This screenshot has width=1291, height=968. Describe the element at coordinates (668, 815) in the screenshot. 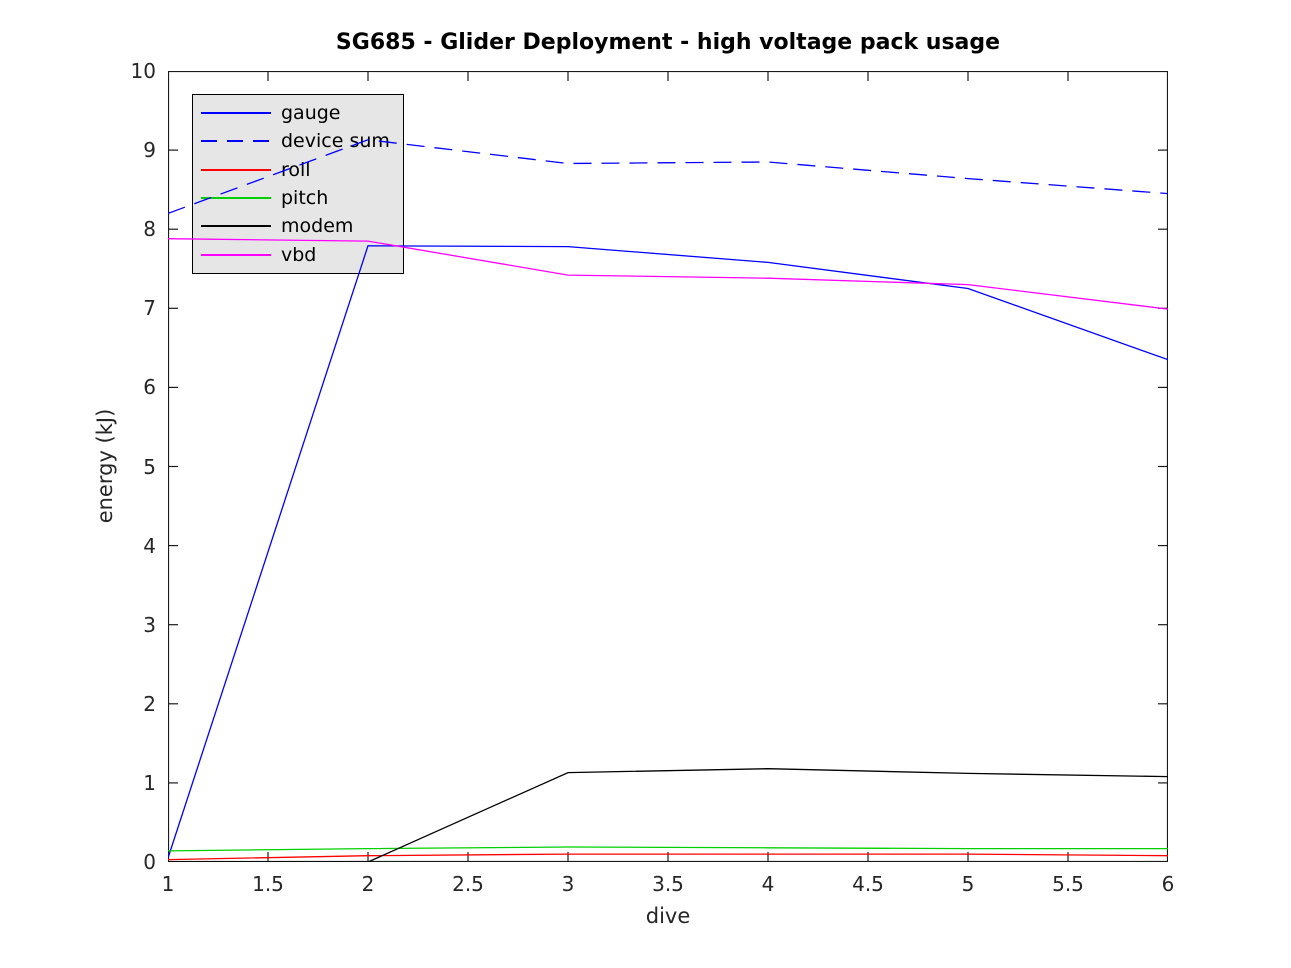

I see `series-line-modem` at that location.